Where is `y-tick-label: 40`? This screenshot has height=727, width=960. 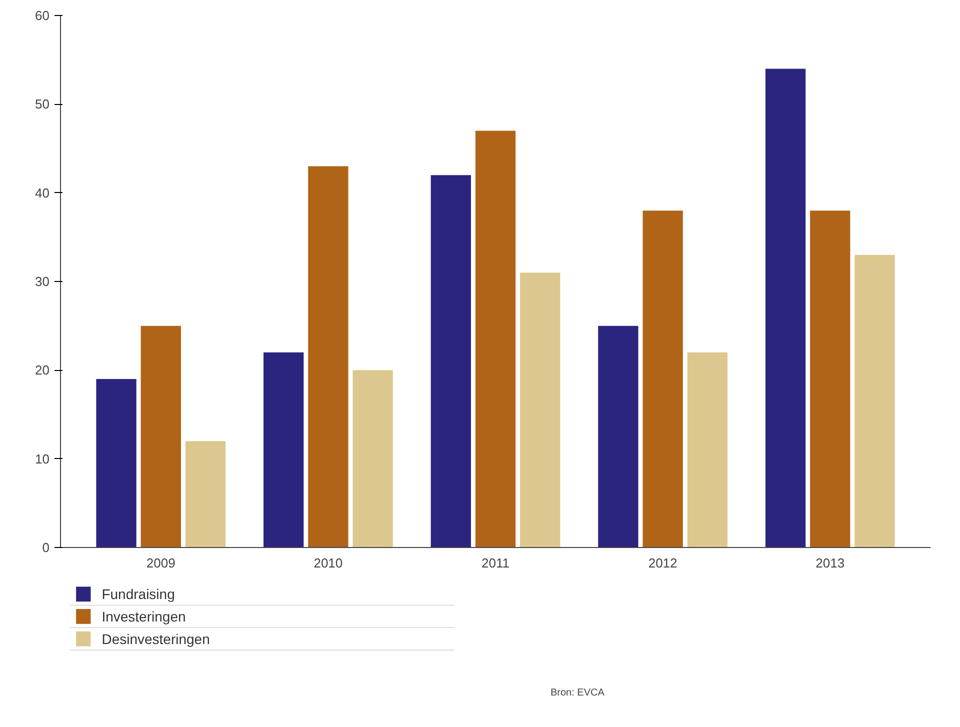
y-tick-label: 40 is located at coordinates (42, 192).